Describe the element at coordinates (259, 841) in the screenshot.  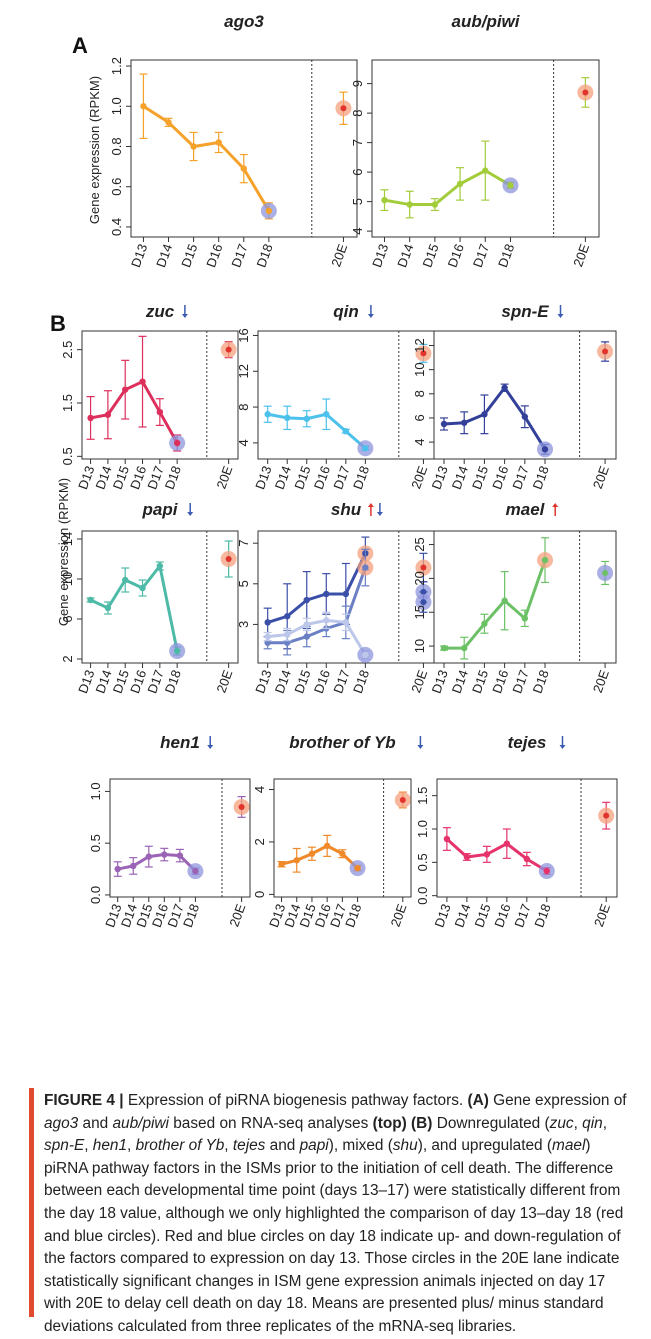
I see `y-tick-label: 2` at that location.